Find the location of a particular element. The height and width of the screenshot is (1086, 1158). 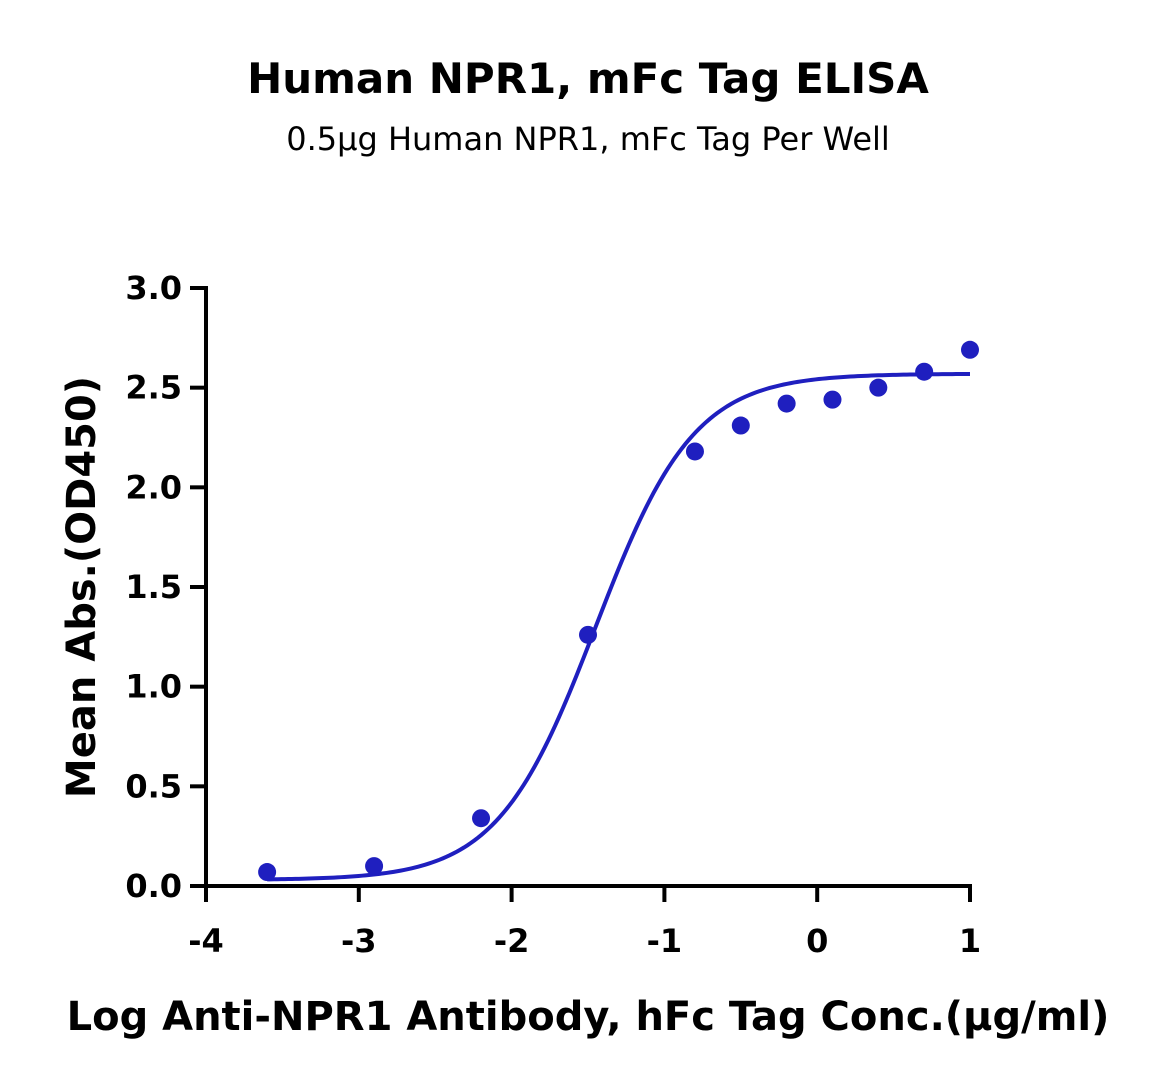

y-tick-label: 1.5 is located at coordinates (153, 587).